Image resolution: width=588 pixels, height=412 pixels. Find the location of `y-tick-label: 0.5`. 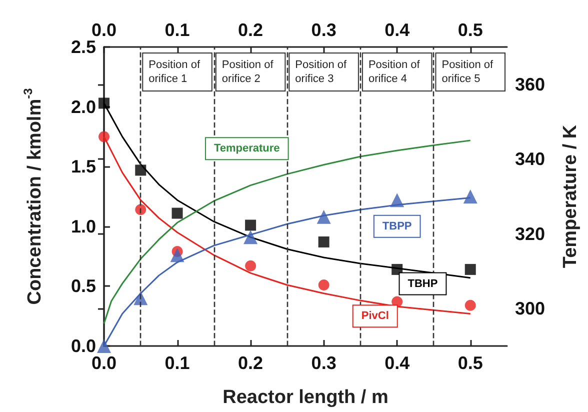

y-tick-label: 0.5 is located at coordinates (83, 286).